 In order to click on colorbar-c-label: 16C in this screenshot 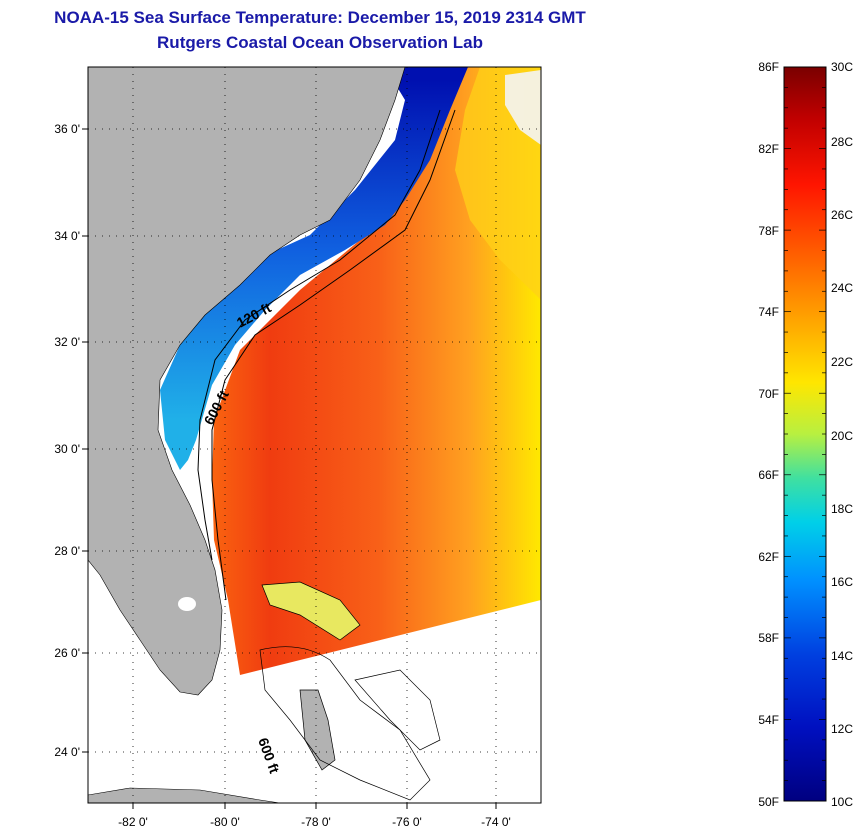, I will do `click(842, 582)`.